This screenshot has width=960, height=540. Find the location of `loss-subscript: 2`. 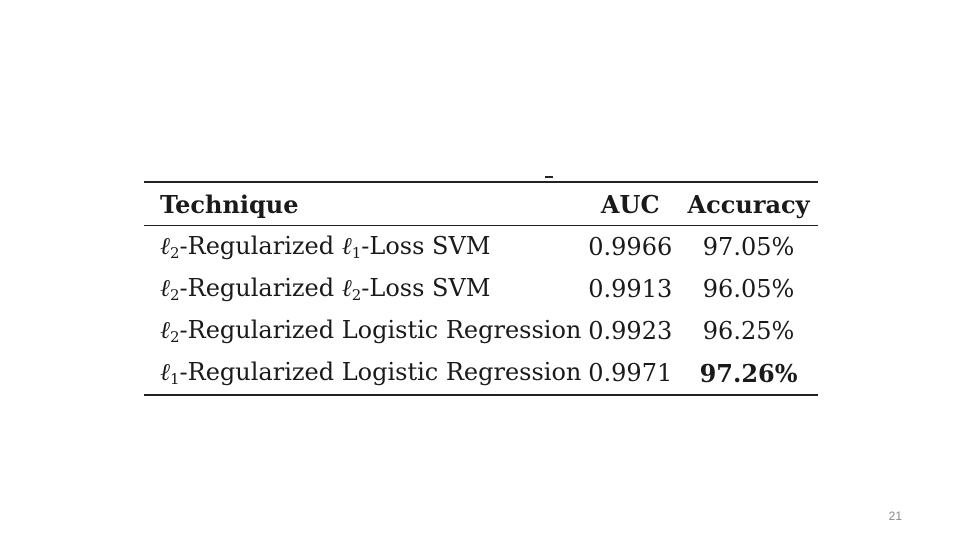

loss-subscript: 2 is located at coordinates (356, 295).